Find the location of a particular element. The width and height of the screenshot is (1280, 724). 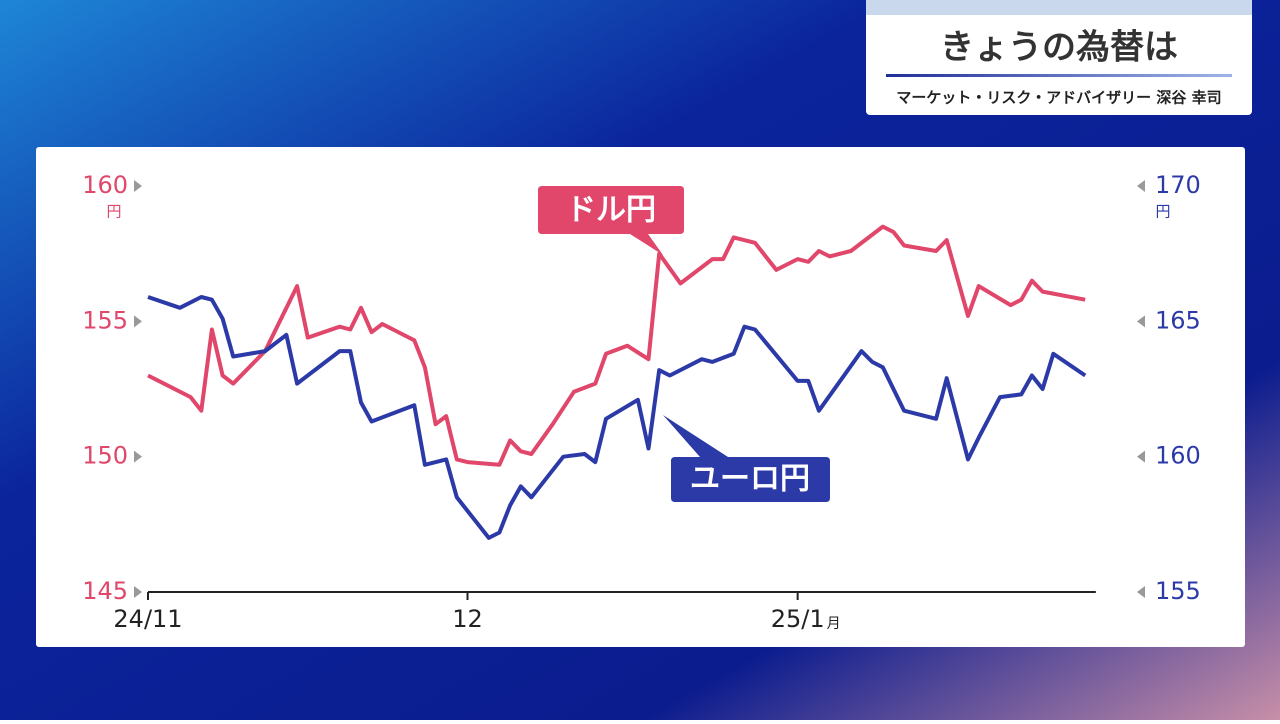

x-tick-label: 24/11 is located at coordinates (147, 619).